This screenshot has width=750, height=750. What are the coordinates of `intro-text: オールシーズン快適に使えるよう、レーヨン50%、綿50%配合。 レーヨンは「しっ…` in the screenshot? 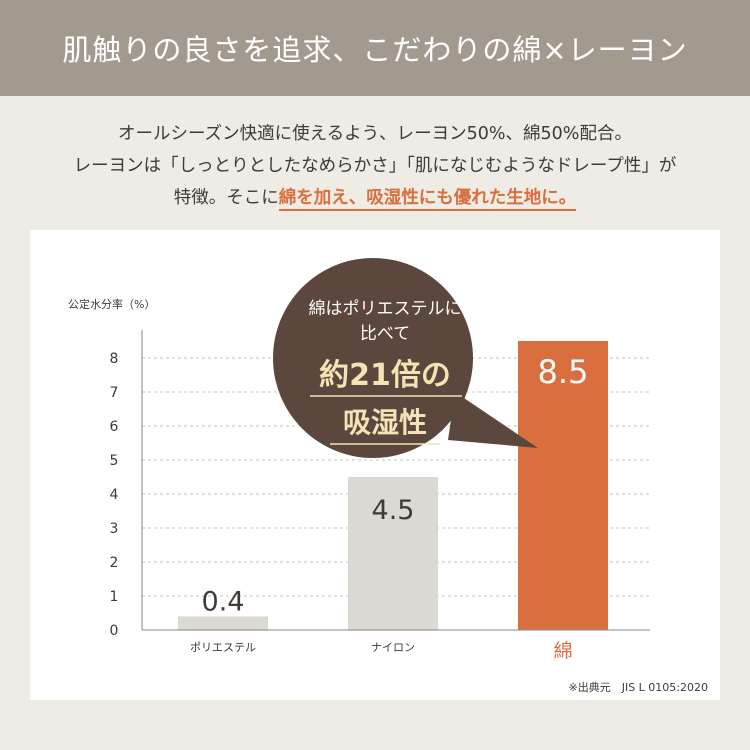 It's located at (375, 166).